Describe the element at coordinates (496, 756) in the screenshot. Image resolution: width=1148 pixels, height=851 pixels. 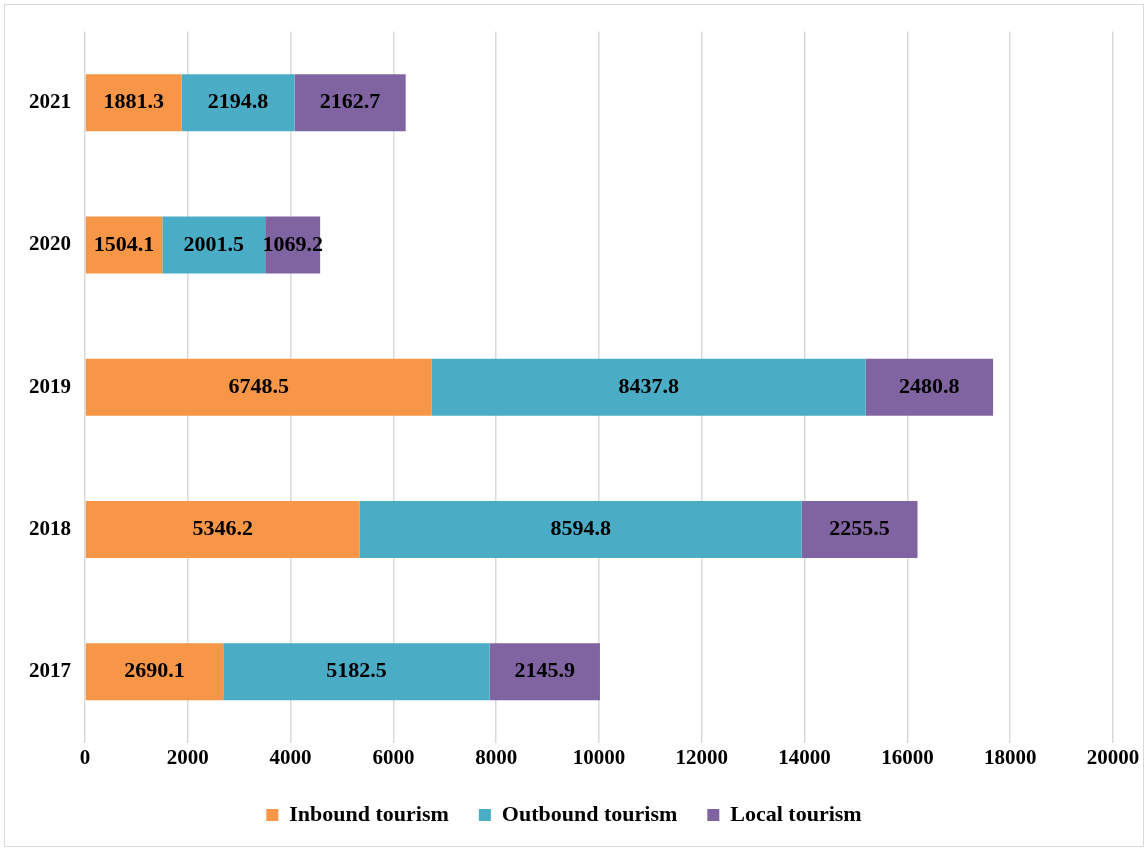
I see `x-tick-label: 8000` at that location.